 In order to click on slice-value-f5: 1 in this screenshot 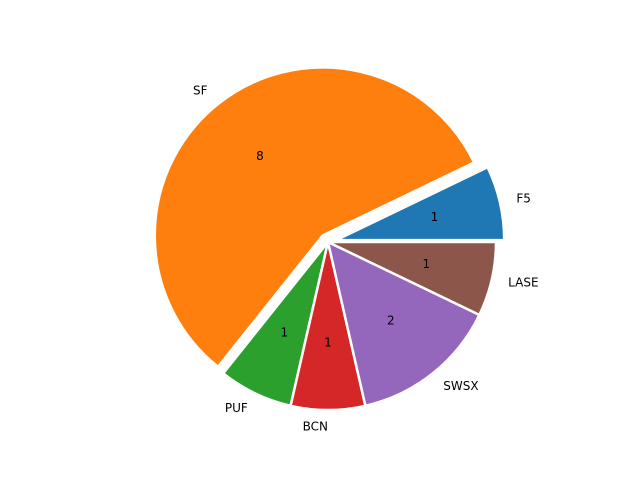, I will do `click(435, 217)`.